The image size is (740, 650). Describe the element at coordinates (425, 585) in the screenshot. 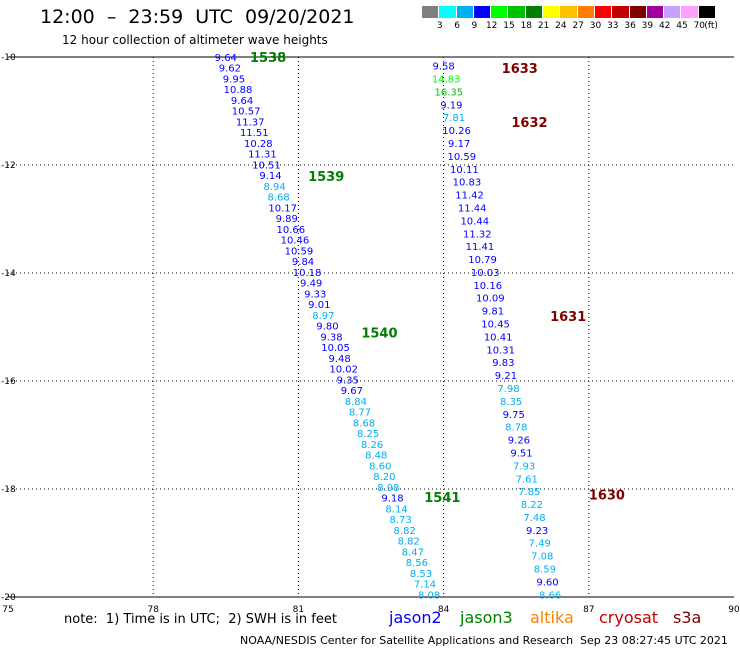

I see `wave-height-label: 7.14` at that location.